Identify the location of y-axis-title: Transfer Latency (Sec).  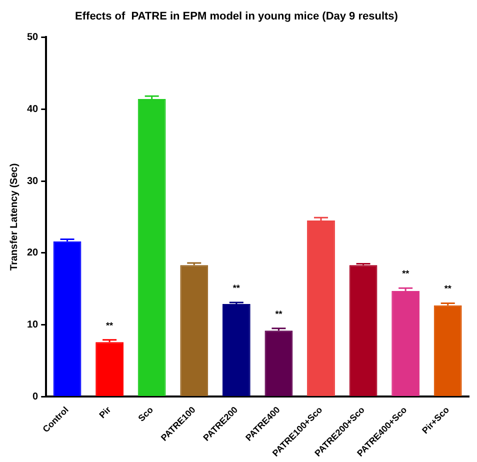
(14, 217).